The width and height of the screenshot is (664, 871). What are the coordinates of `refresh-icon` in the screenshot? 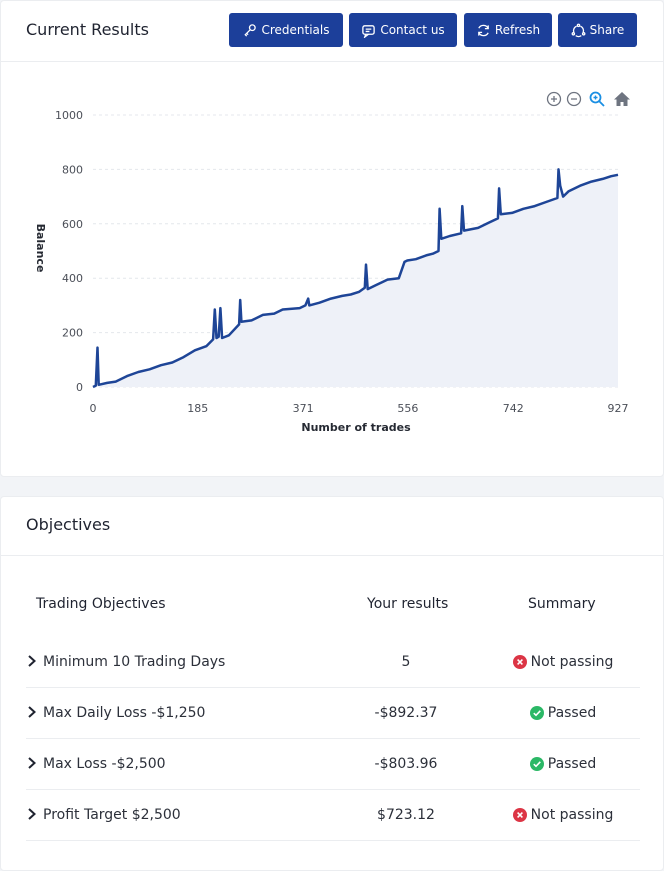 It's located at (483, 30).